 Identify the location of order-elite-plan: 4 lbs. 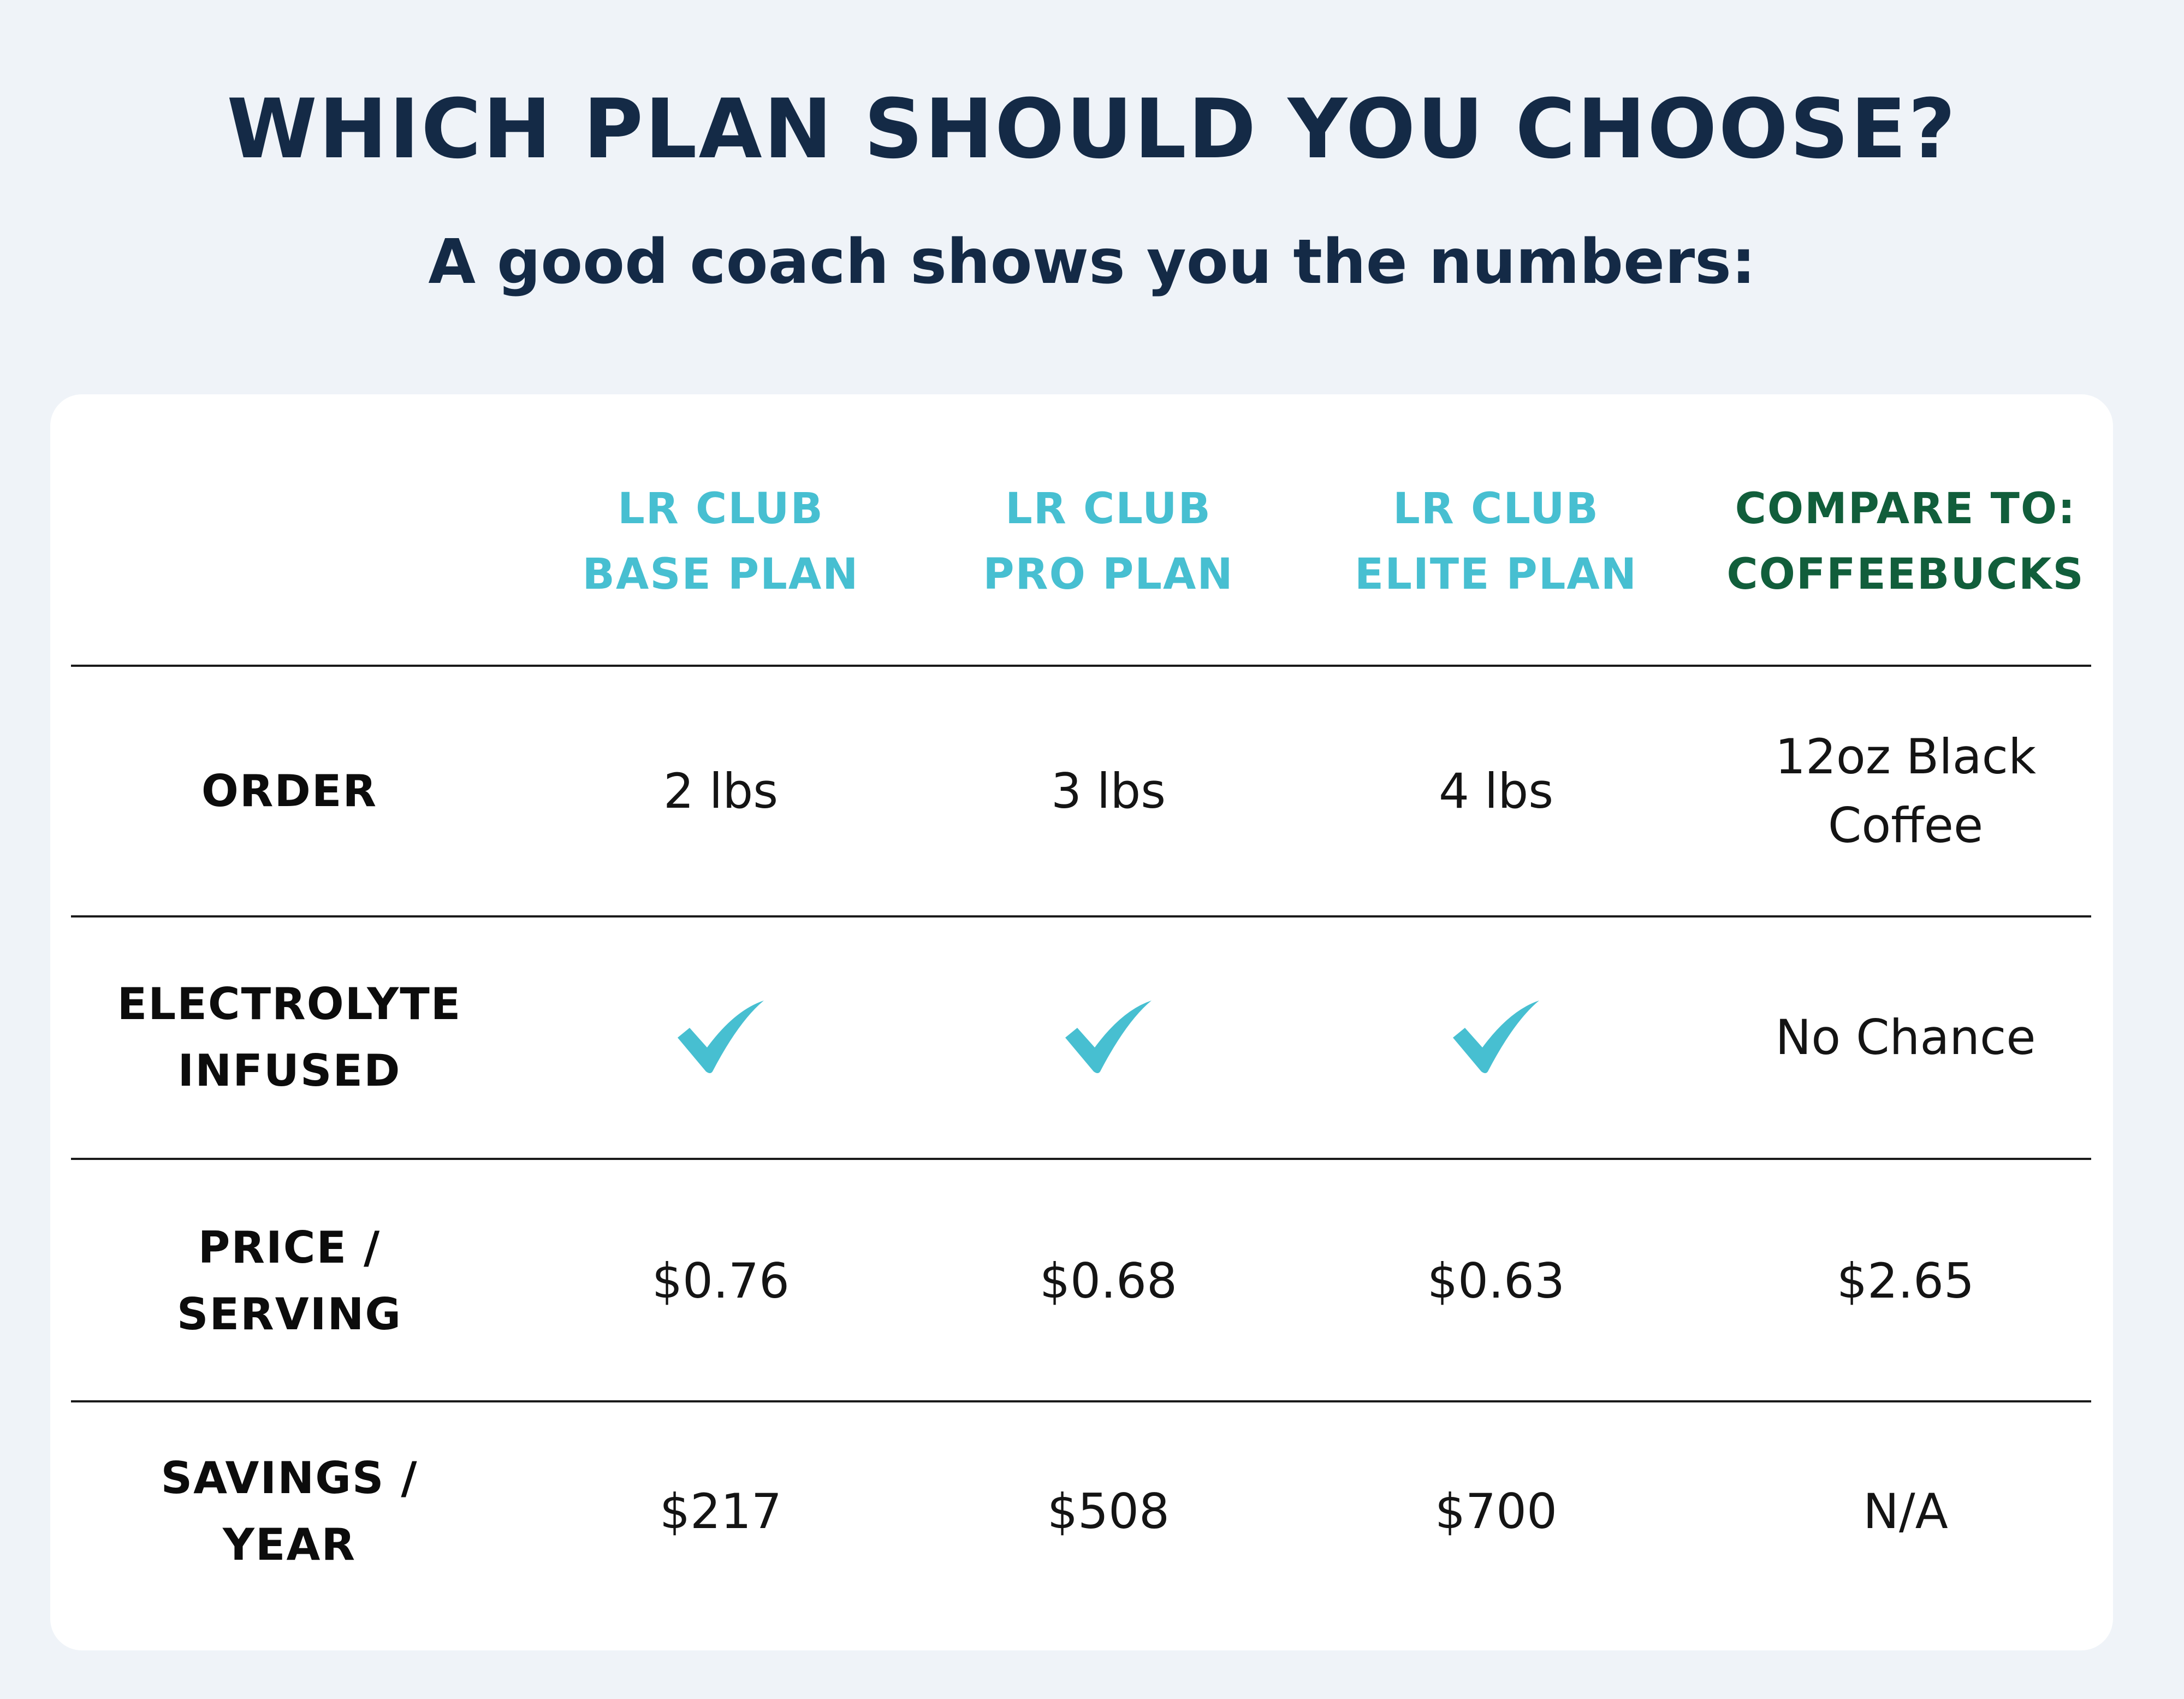
(1496, 791).